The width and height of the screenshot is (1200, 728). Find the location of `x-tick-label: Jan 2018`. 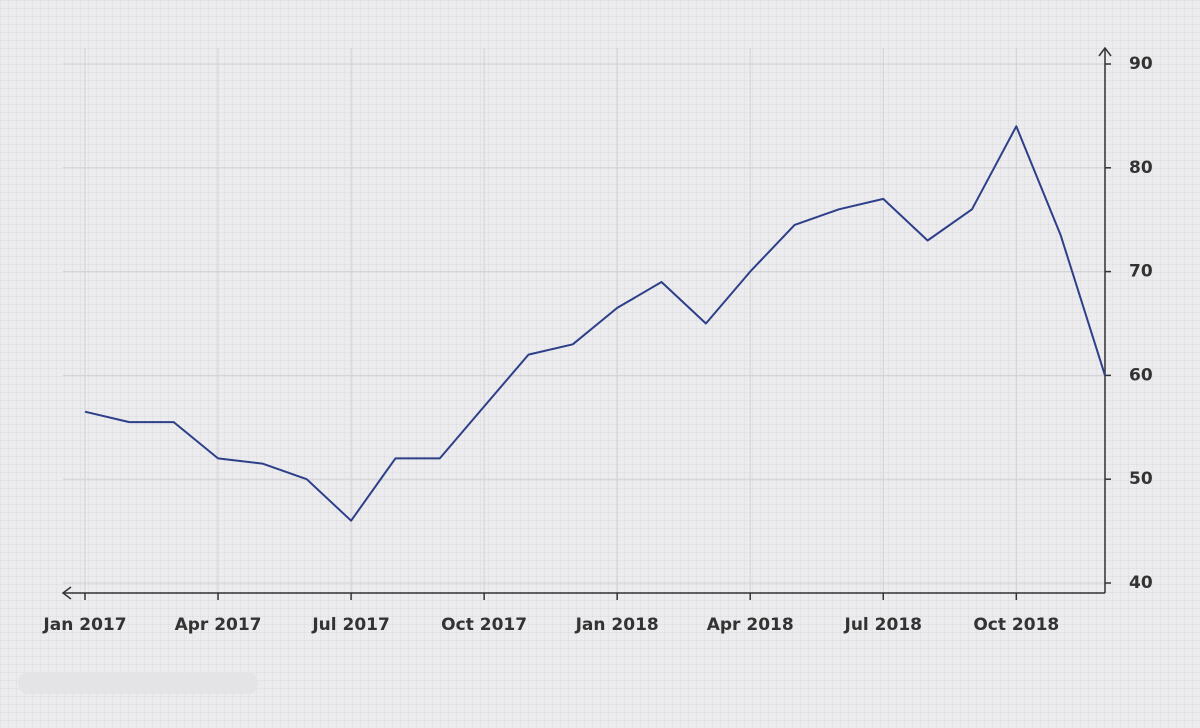

x-tick-label: Jan 2018 is located at coordinates (617, 625).